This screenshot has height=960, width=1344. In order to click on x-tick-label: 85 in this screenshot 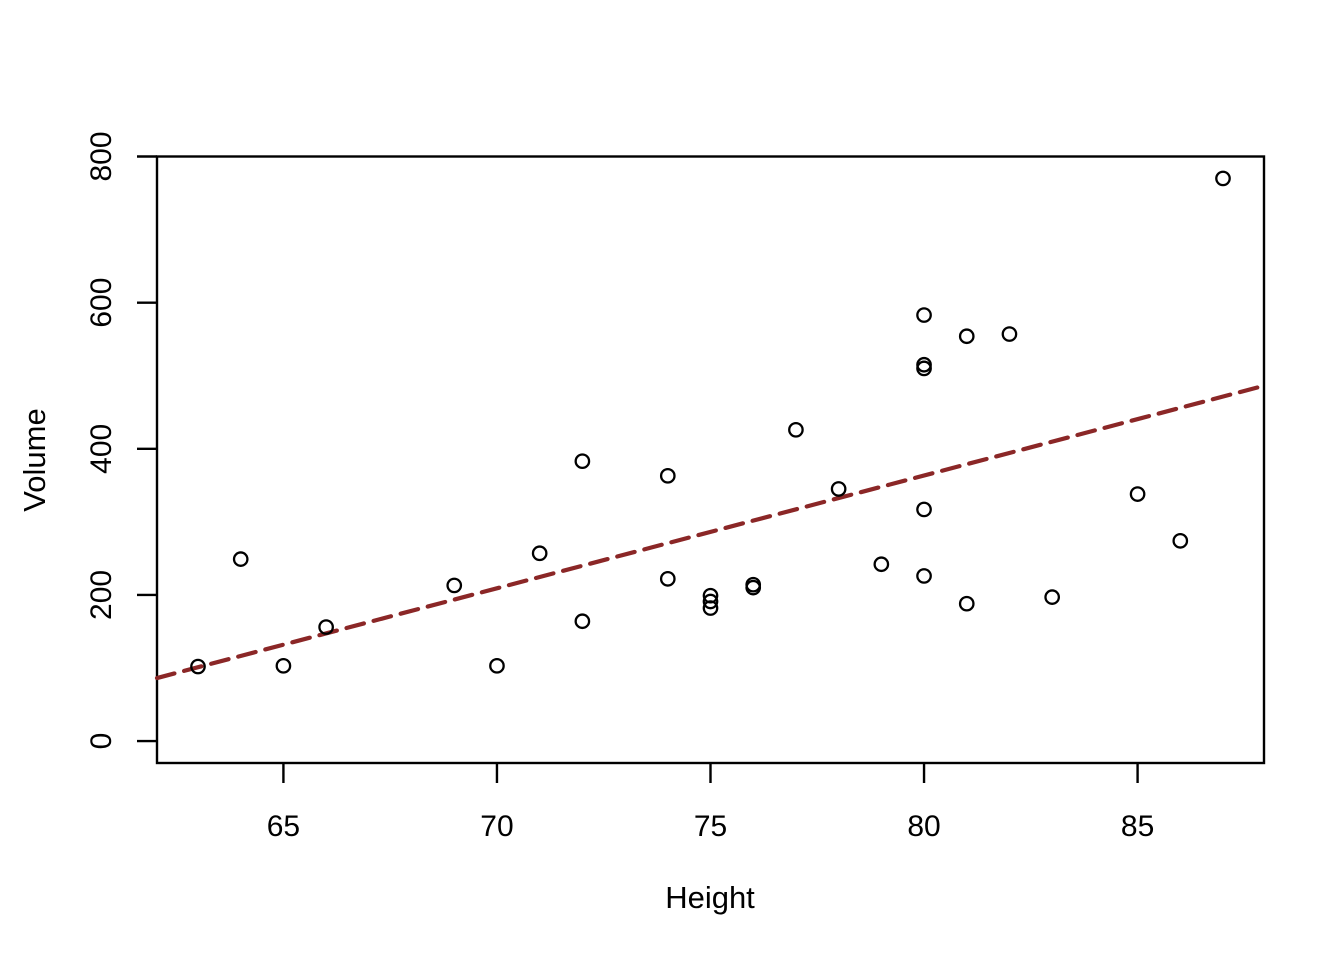, I will do `click(1137, 826)`.